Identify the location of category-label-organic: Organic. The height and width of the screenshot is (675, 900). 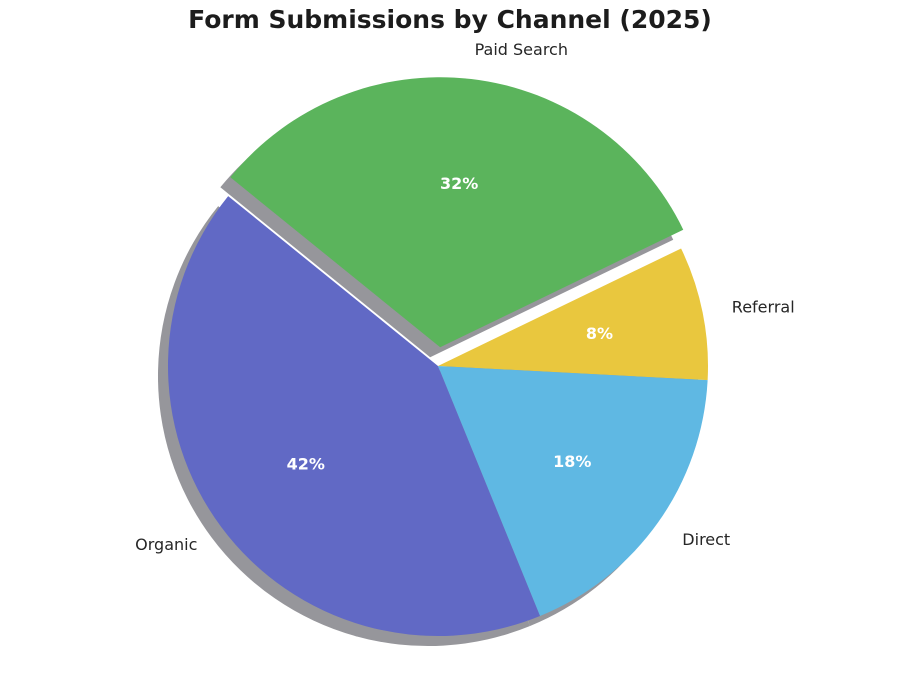
(166, 544).